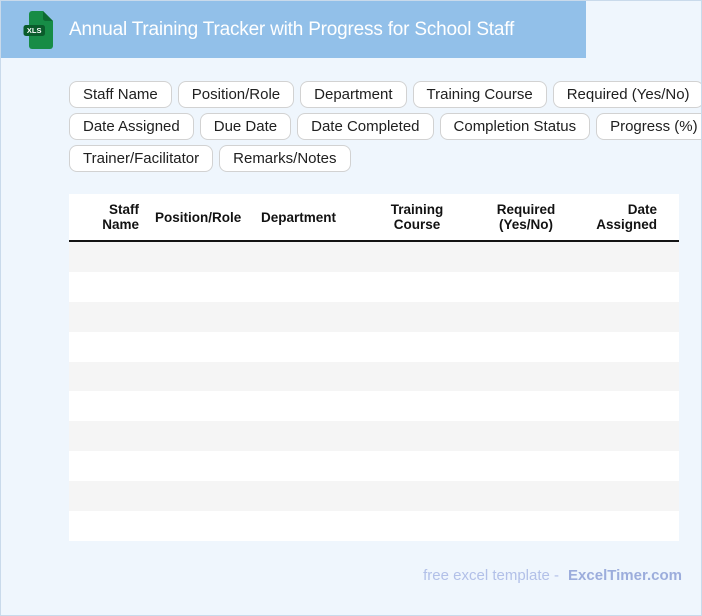 Image resolution: width=702 pixels, height=616 pixels. Describe the element at coordinates (365, 126) in the screenshot. I see `chip-date-completed: Date Completed` at that location.